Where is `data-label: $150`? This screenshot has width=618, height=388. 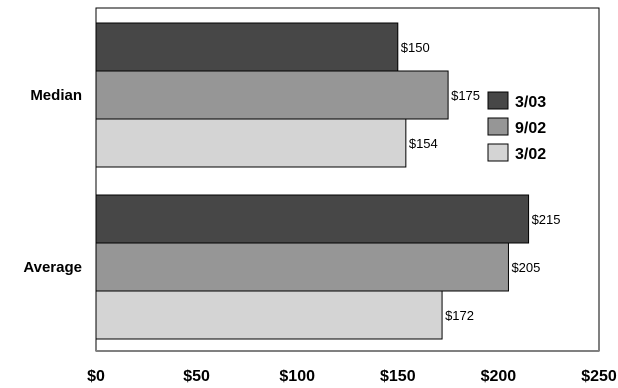 data-label: $150 is located at coordinates (415, 47).